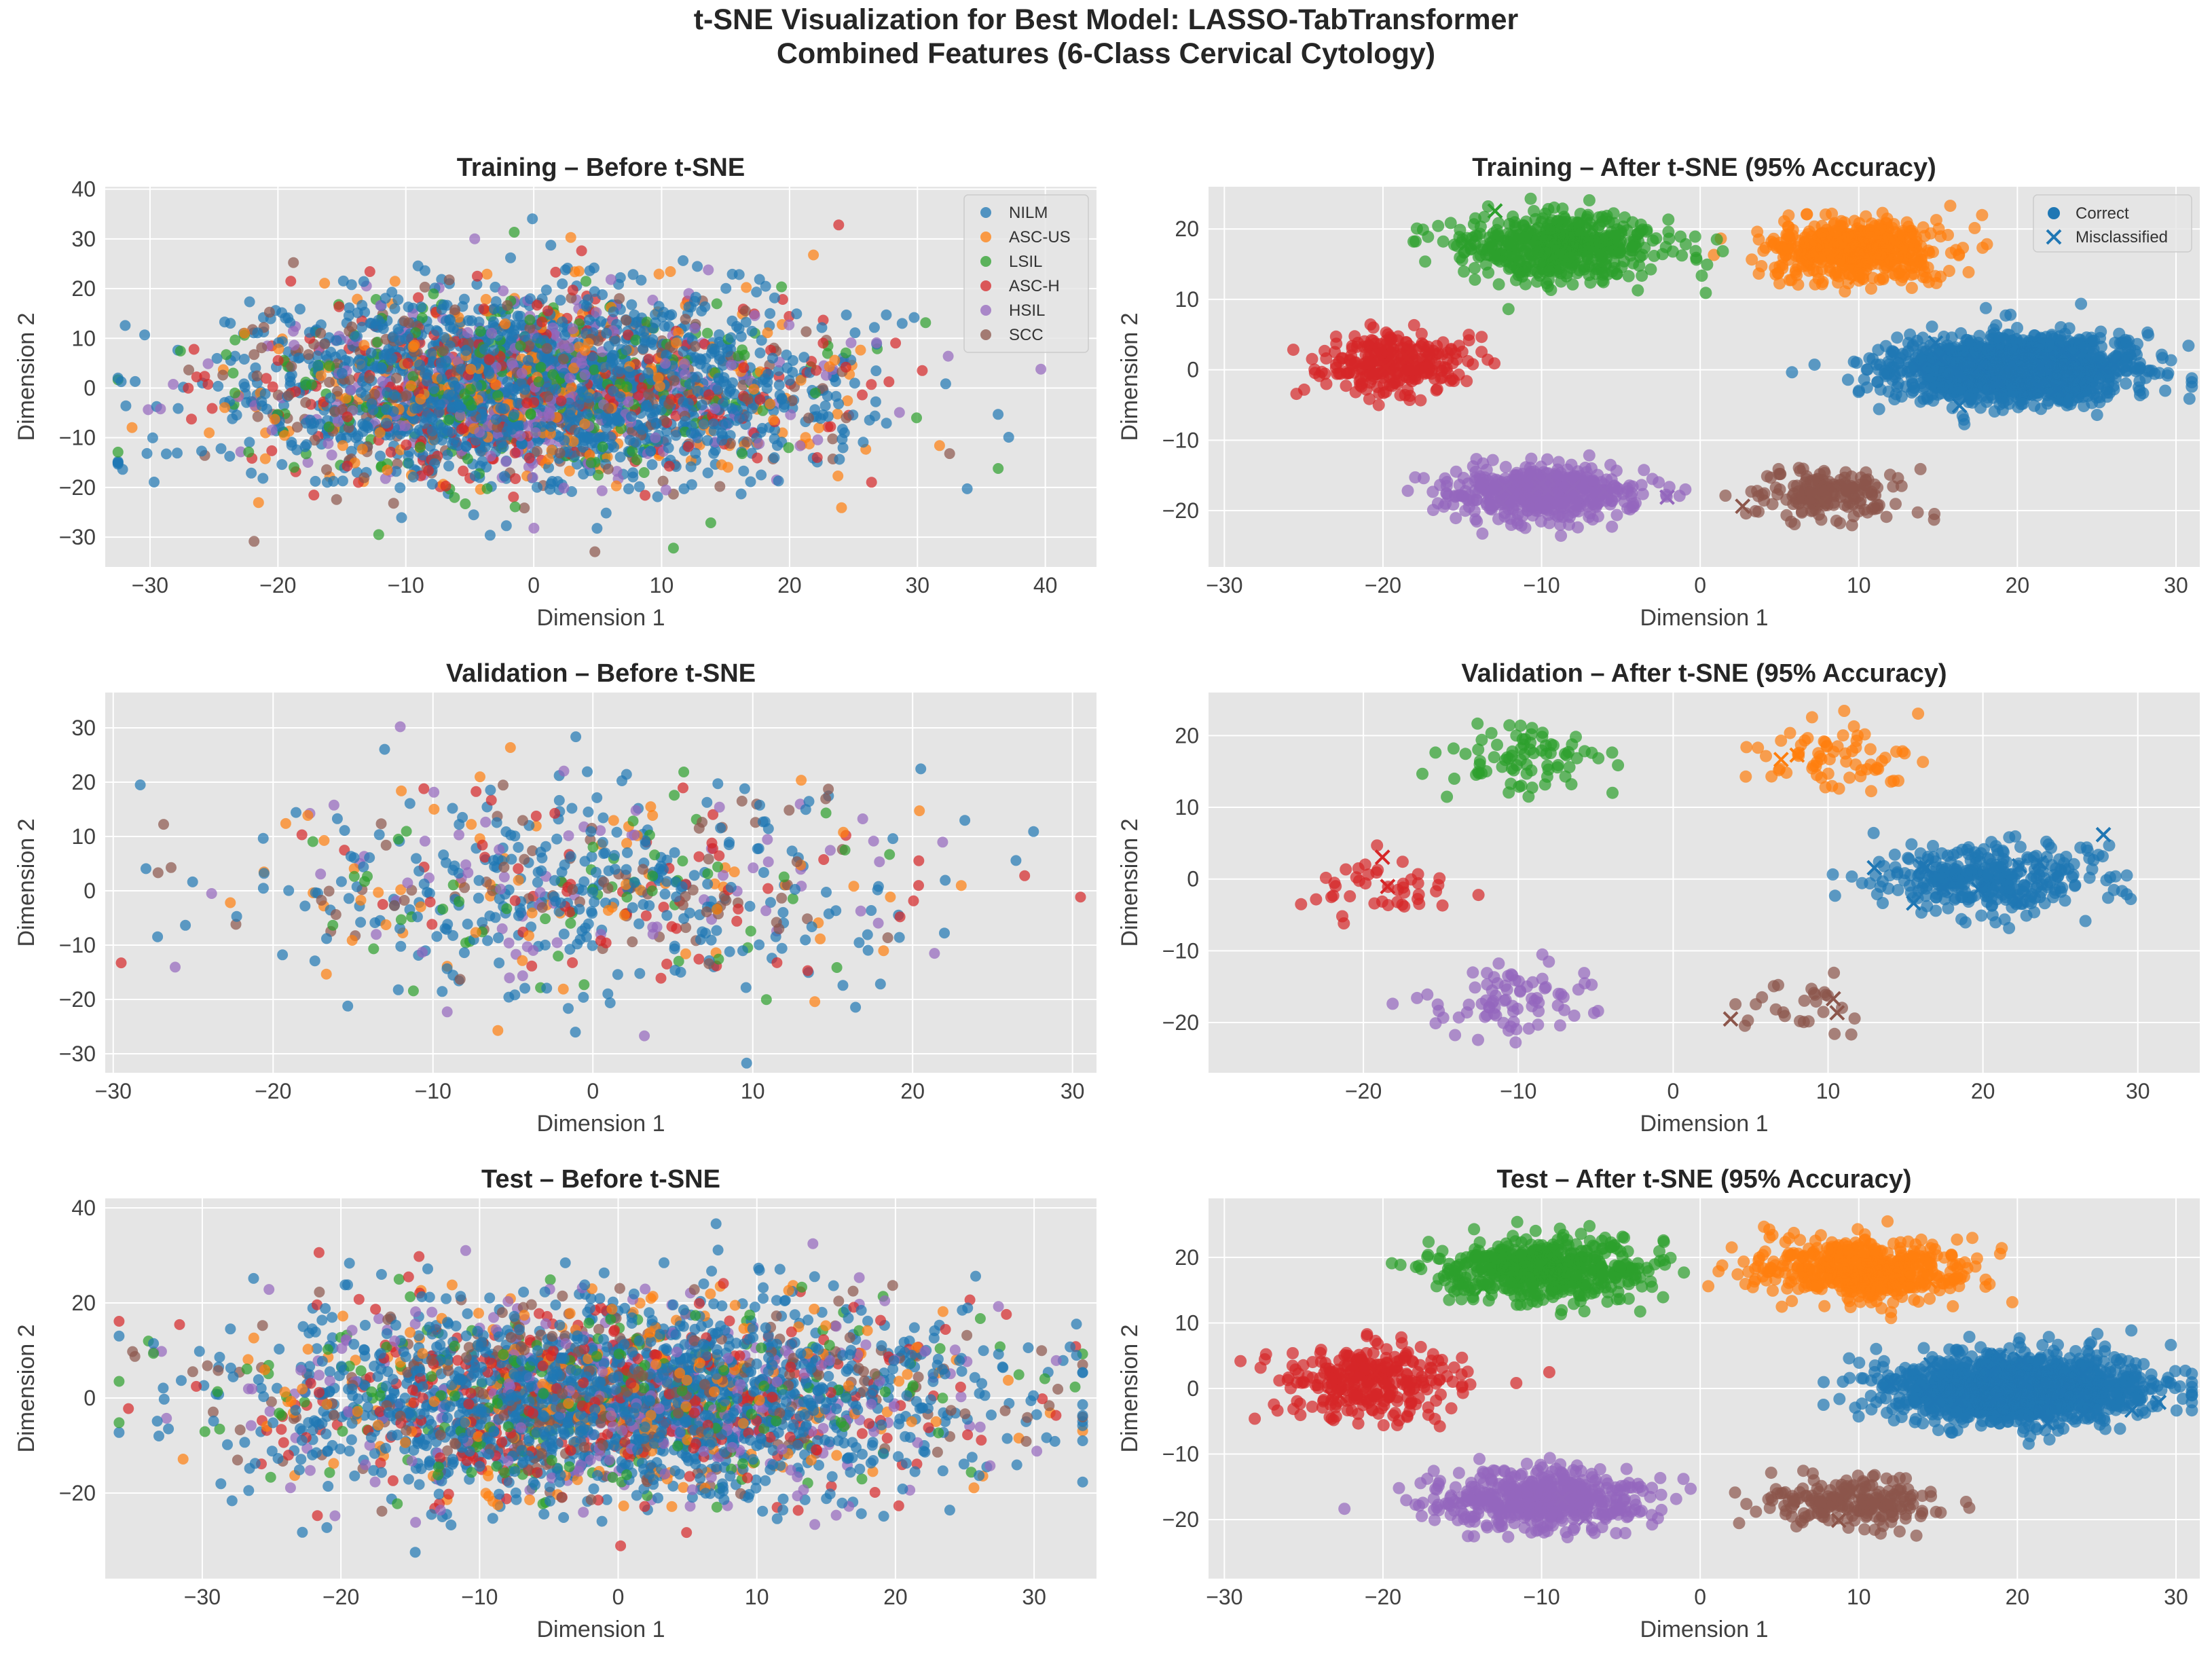  What do you see at coordinates (662, 585) in the screenshot?
I see `x-tick-label: 10` at bounding box center [662, 585].